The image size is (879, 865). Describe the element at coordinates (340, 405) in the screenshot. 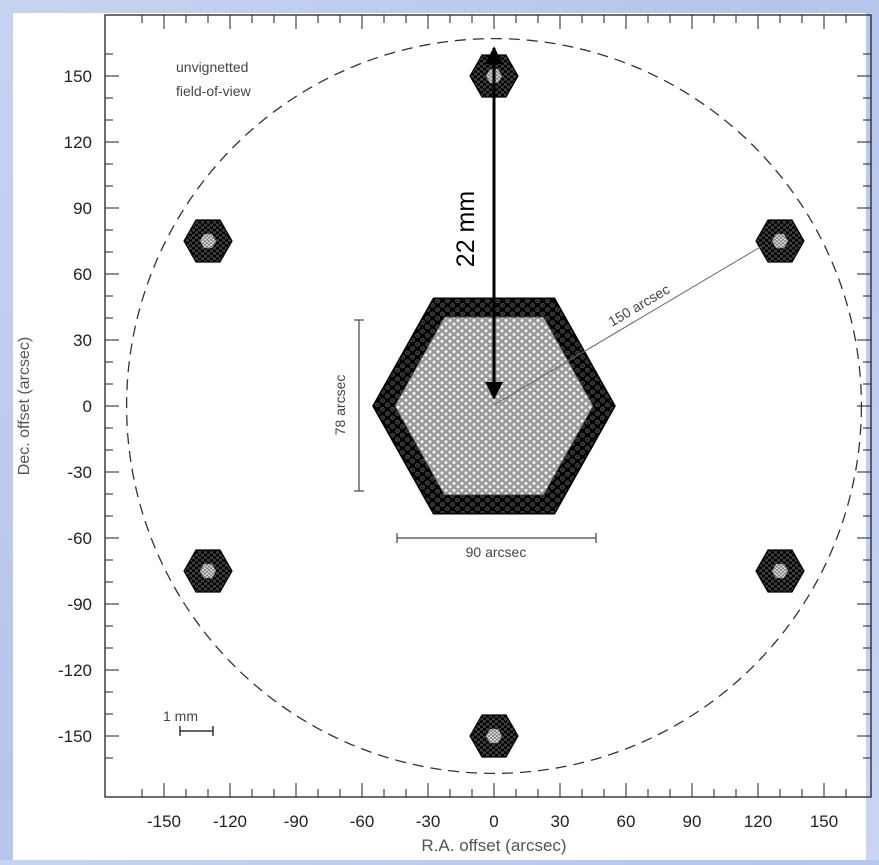

I see `height-label: 78 arcsec` at that location.